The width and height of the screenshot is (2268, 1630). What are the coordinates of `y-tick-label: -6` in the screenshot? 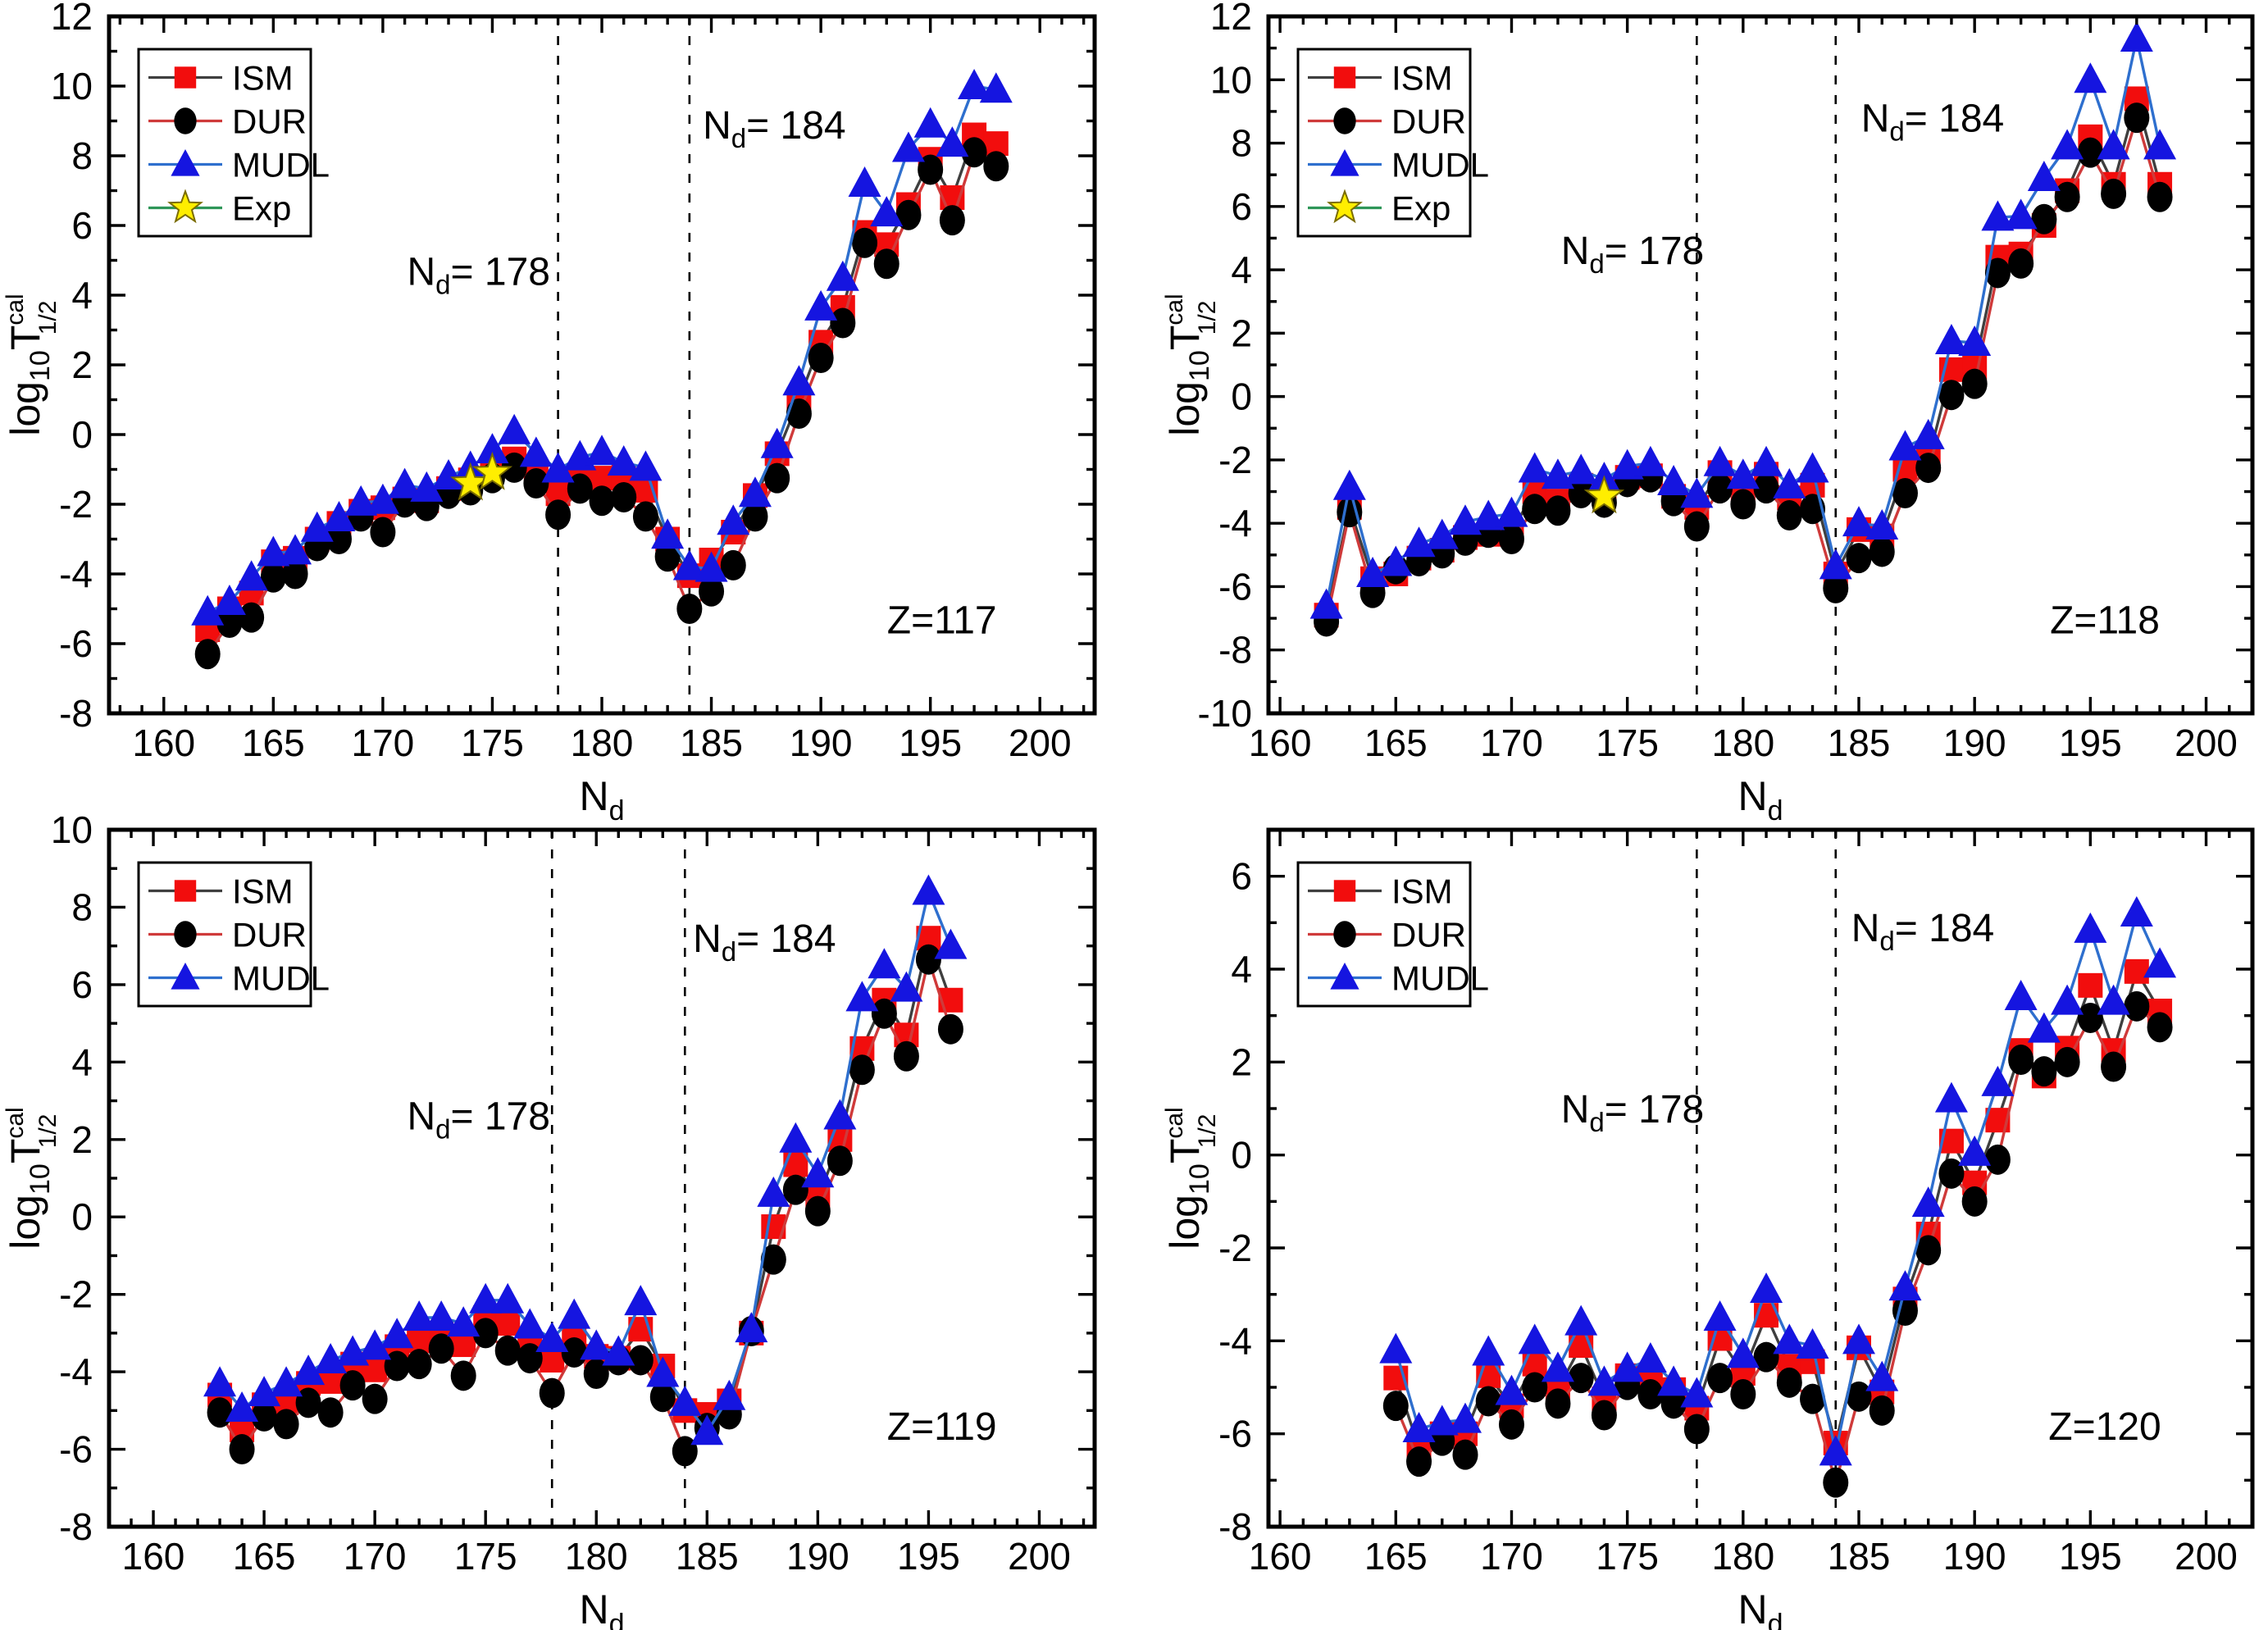 It's located at (1235, 586).